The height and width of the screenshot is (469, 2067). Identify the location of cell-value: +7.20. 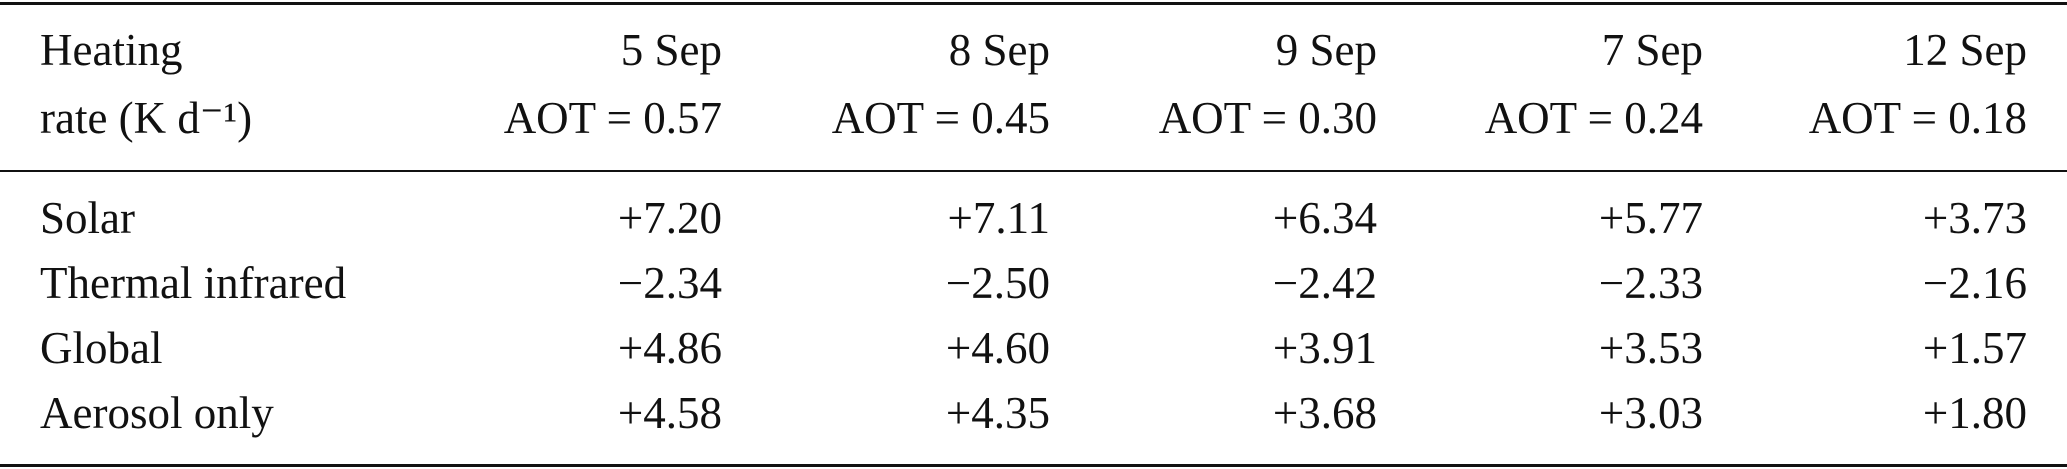
(669, 218).